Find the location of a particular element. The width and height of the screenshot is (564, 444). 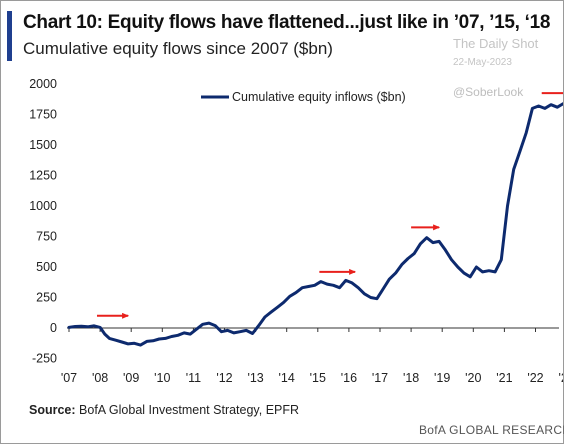

x-tick-label: '14 is located at coordinates (287, 378).